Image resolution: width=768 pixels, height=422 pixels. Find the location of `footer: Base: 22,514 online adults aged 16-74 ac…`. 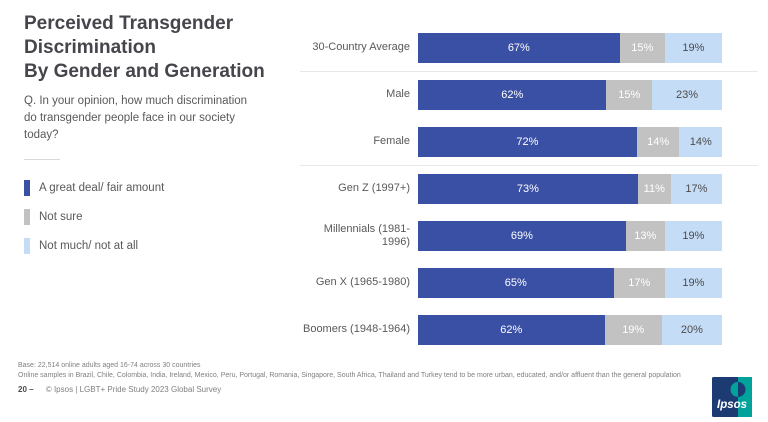

footer: Base: 22,514 online adults aged 16-74 ac… is located at coordinates (368, 377).